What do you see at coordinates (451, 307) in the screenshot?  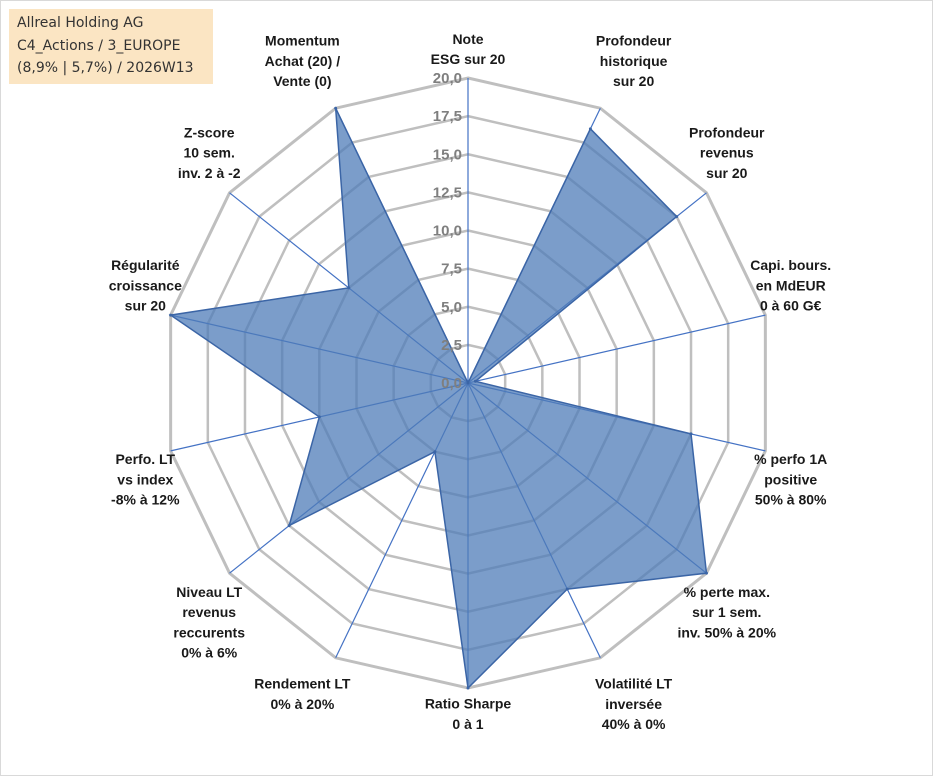 I see `tick-label: 5,0` at bounding box center [451, 307].